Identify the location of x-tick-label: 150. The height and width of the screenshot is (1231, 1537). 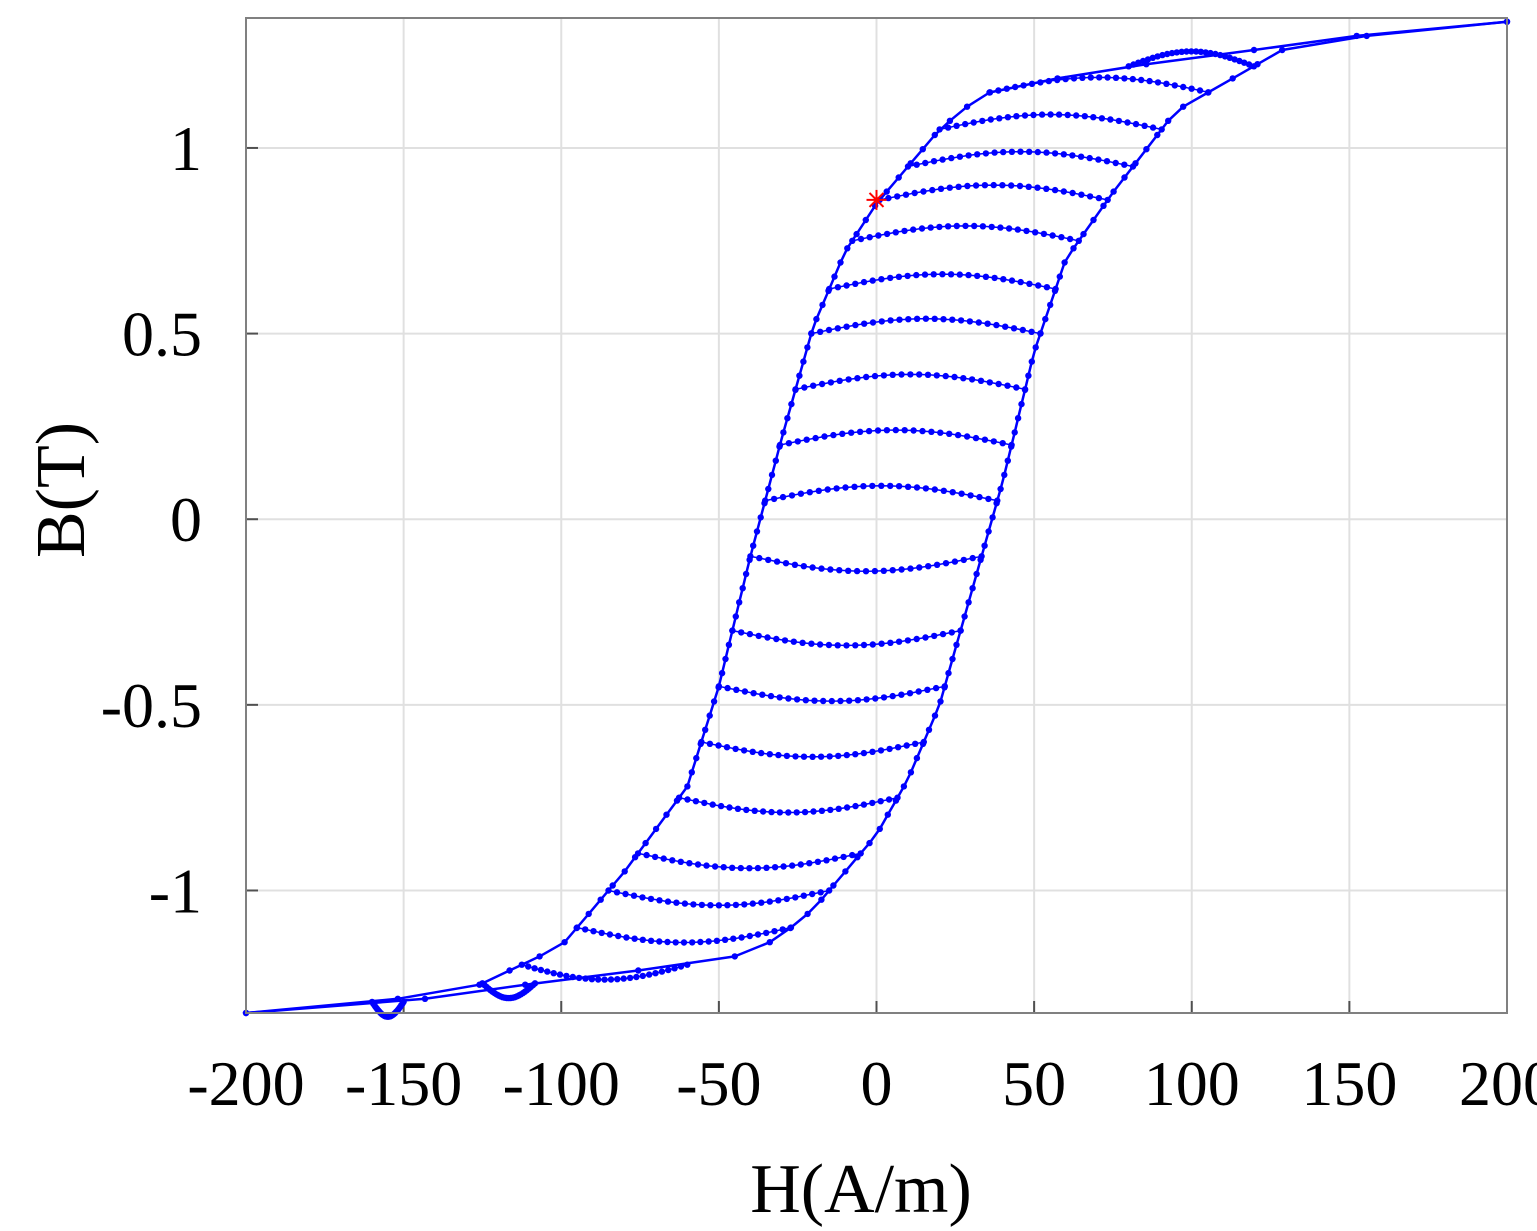
(1349, 1083).